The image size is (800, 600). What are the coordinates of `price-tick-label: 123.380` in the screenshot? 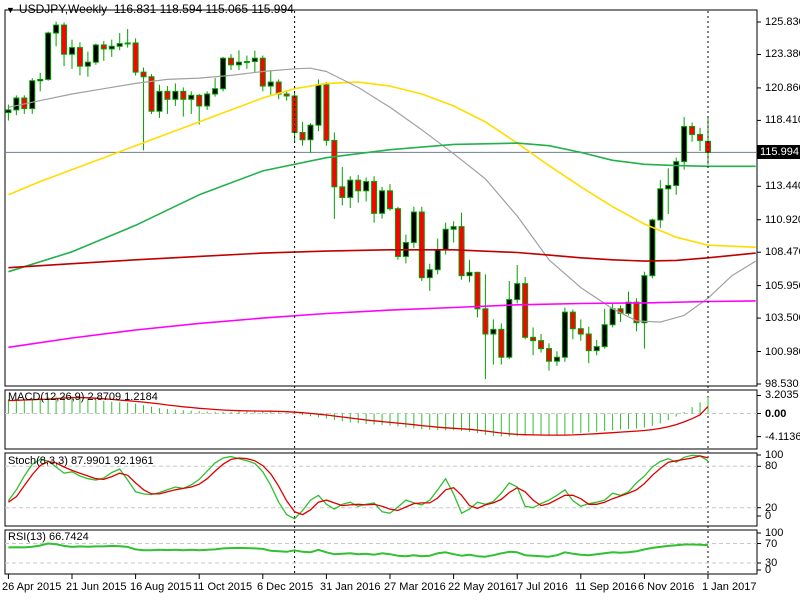 It's located at (782, 54).